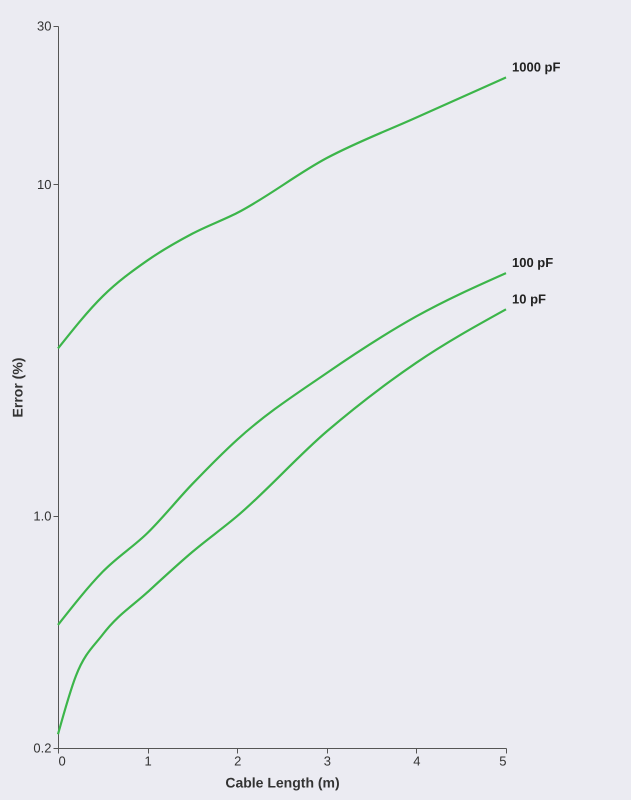 The image size is (631, 800). I want to click on x-tick-label: 4, so click(417, 761).